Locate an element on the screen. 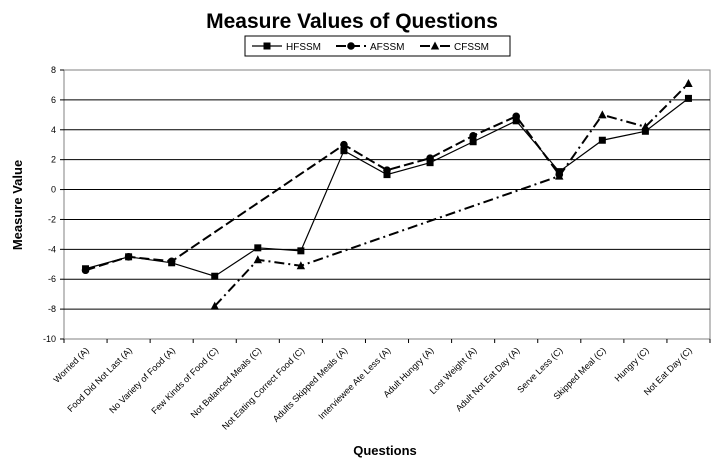 The image size is (715, 461). legend-box is located at coordinates (377, 46).